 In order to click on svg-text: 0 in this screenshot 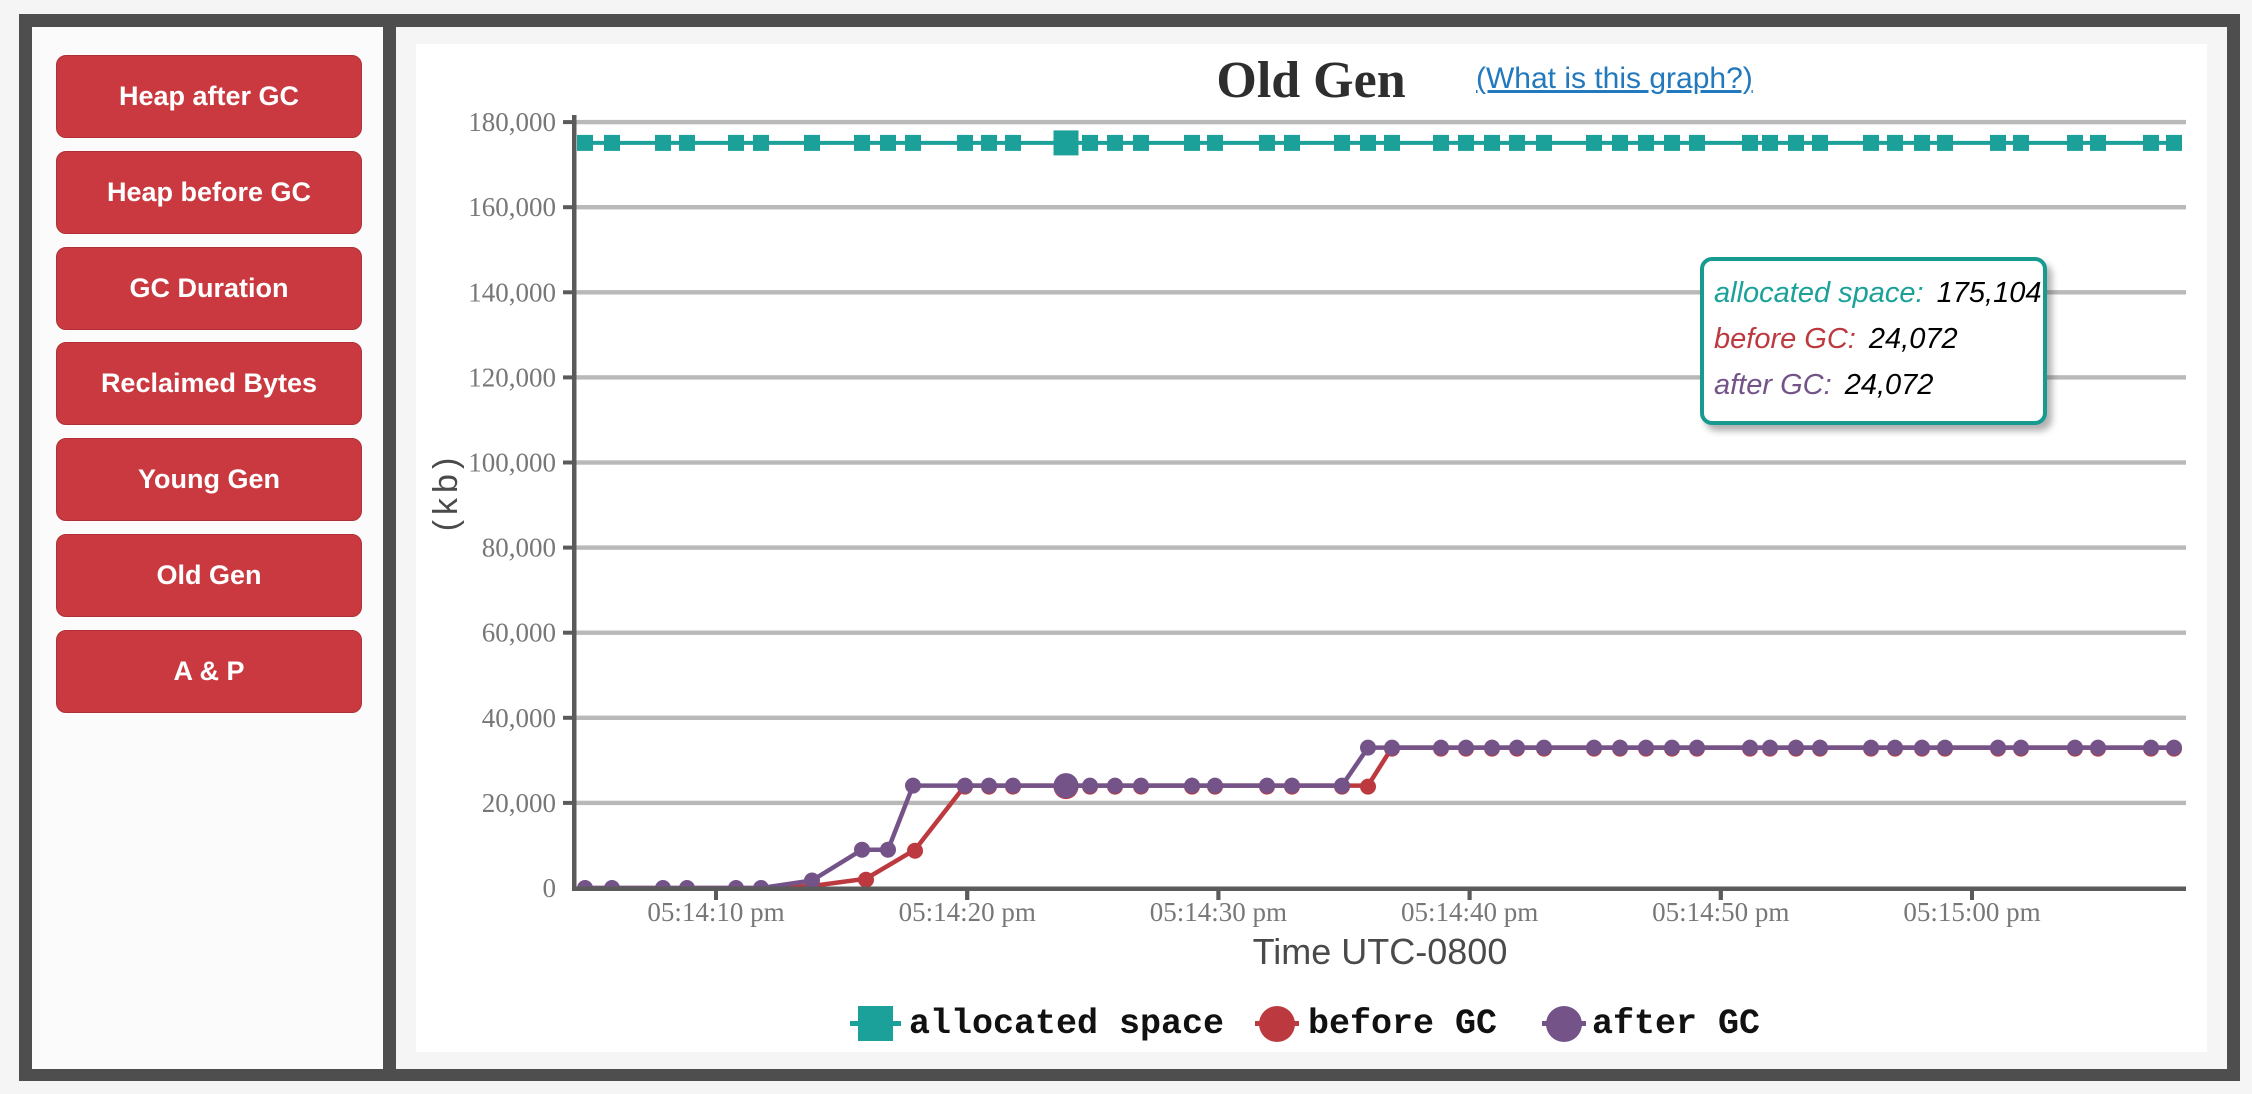, I will do `click(550, 888)`.